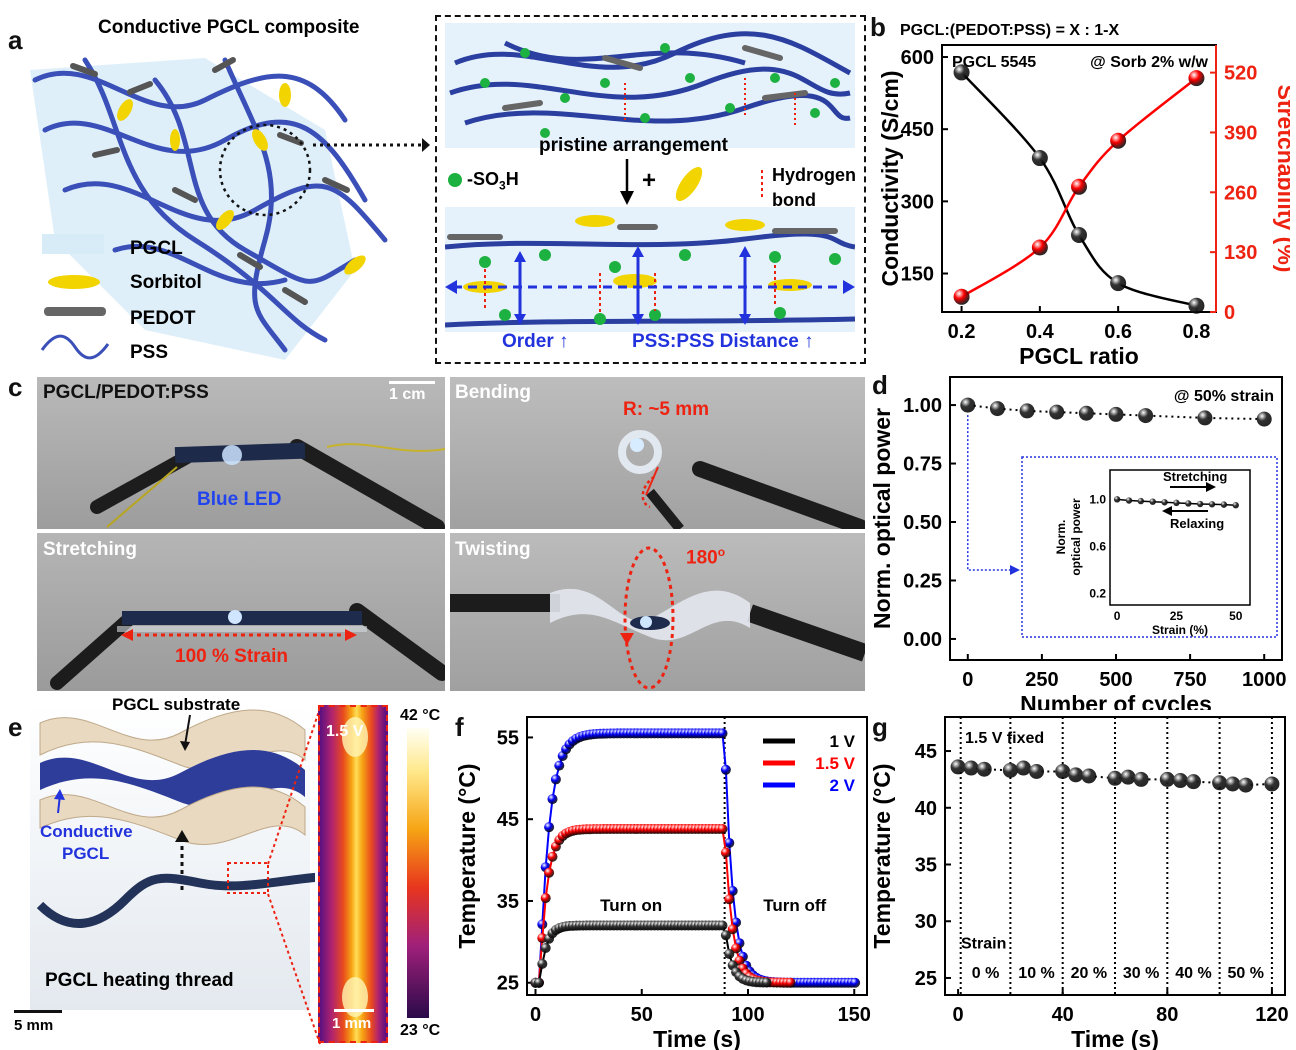 Image resolution: width=1296 pixels, height=1050 pixels. Describe the element at coordinates (926, 809) in the screenshot. I see `y-tick-label: 40` at that location.